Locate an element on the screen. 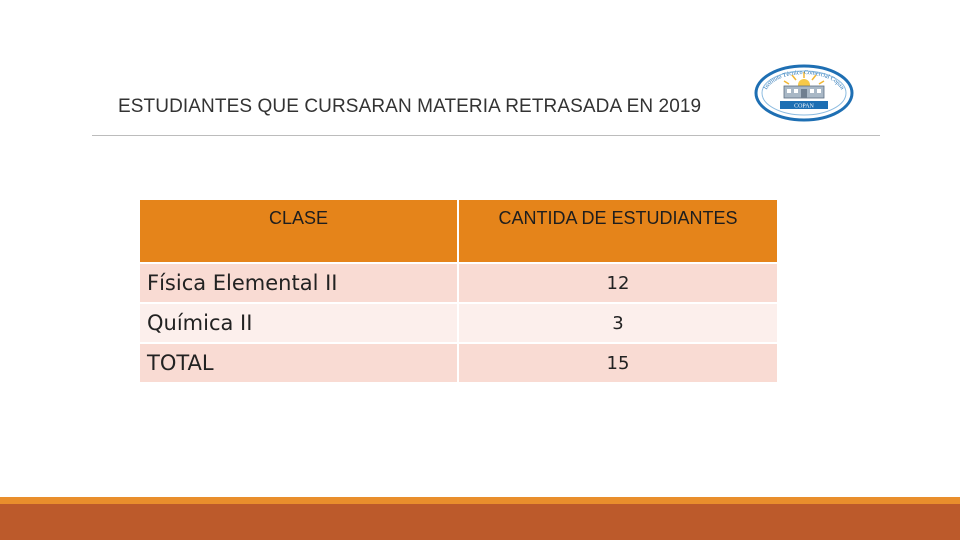  table-row: Química II 3 is located at coordinates (458, 323).